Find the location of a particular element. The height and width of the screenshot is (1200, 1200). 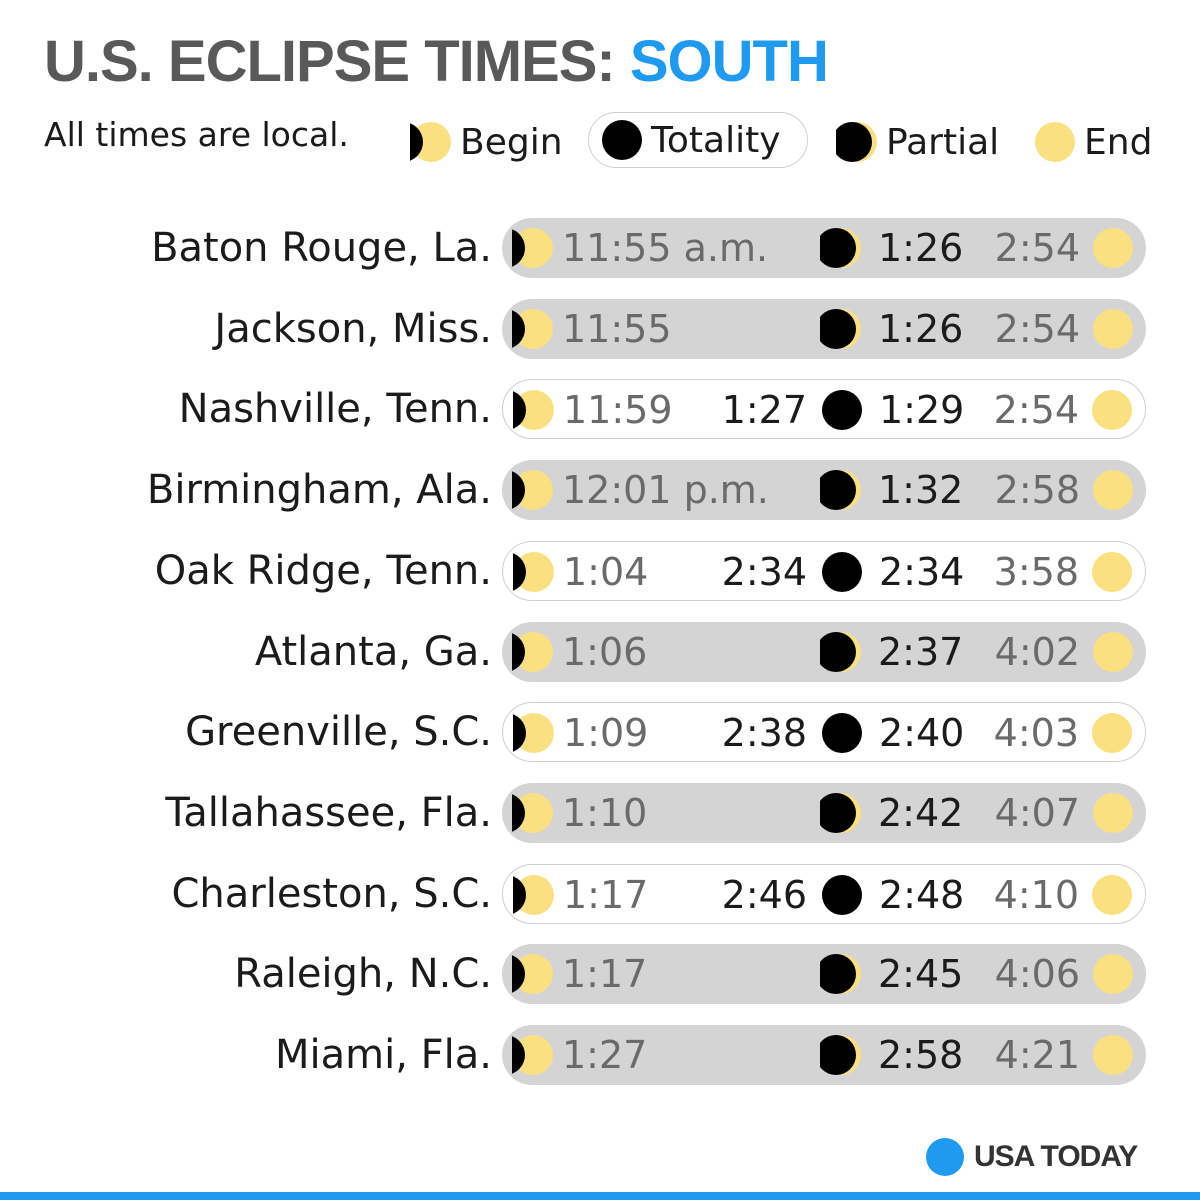

table-row: Charleston, S.C. 1:17 2:46 2:48 4:10 is located at coordinates (600, 894).